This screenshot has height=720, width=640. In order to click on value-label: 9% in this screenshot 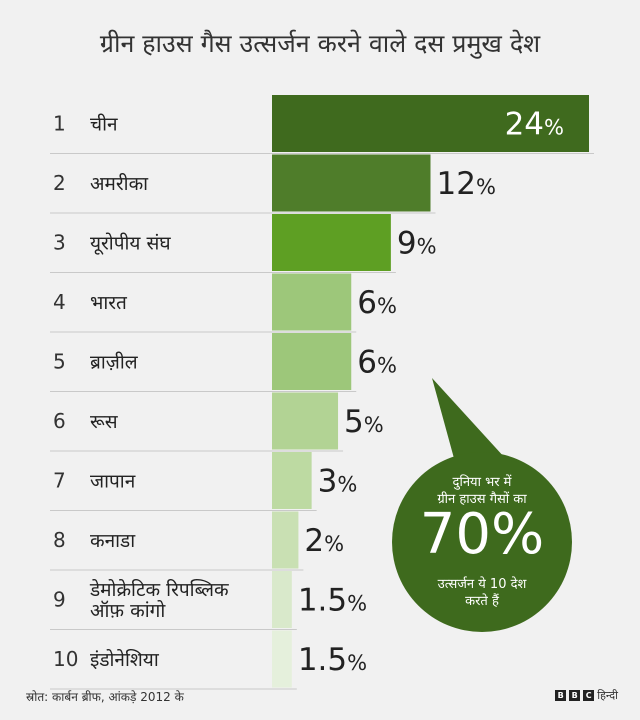, I will do `click(417, 244)`.